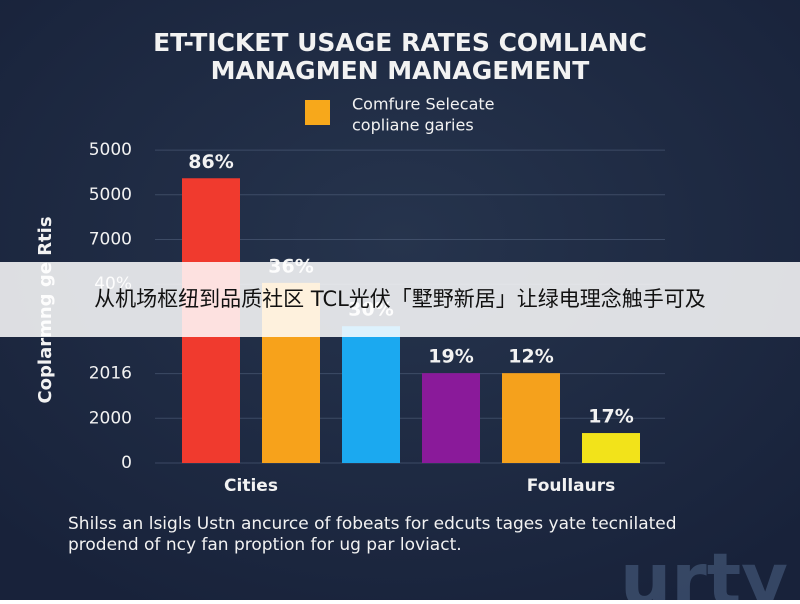 The image size is (800, 604). Describe the element at coordinates (704, 569) in the screenshot. I see `watermark: urty` at that location.